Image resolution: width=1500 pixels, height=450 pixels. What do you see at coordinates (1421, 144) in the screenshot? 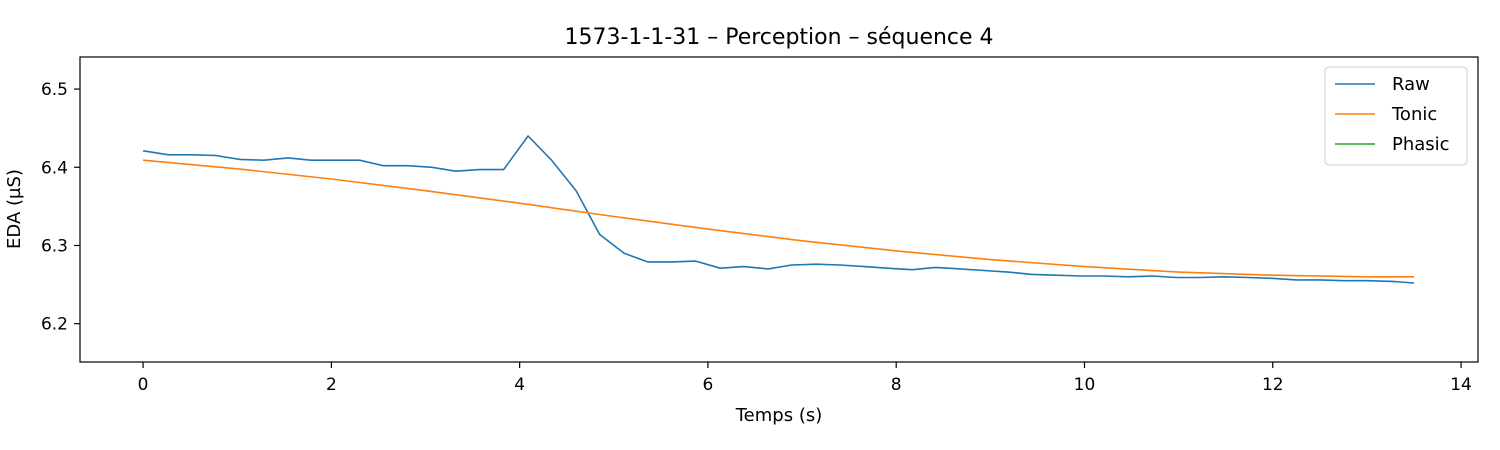
I see `legend-label-phasic: Phasic` at bounding box center [1421, 144].